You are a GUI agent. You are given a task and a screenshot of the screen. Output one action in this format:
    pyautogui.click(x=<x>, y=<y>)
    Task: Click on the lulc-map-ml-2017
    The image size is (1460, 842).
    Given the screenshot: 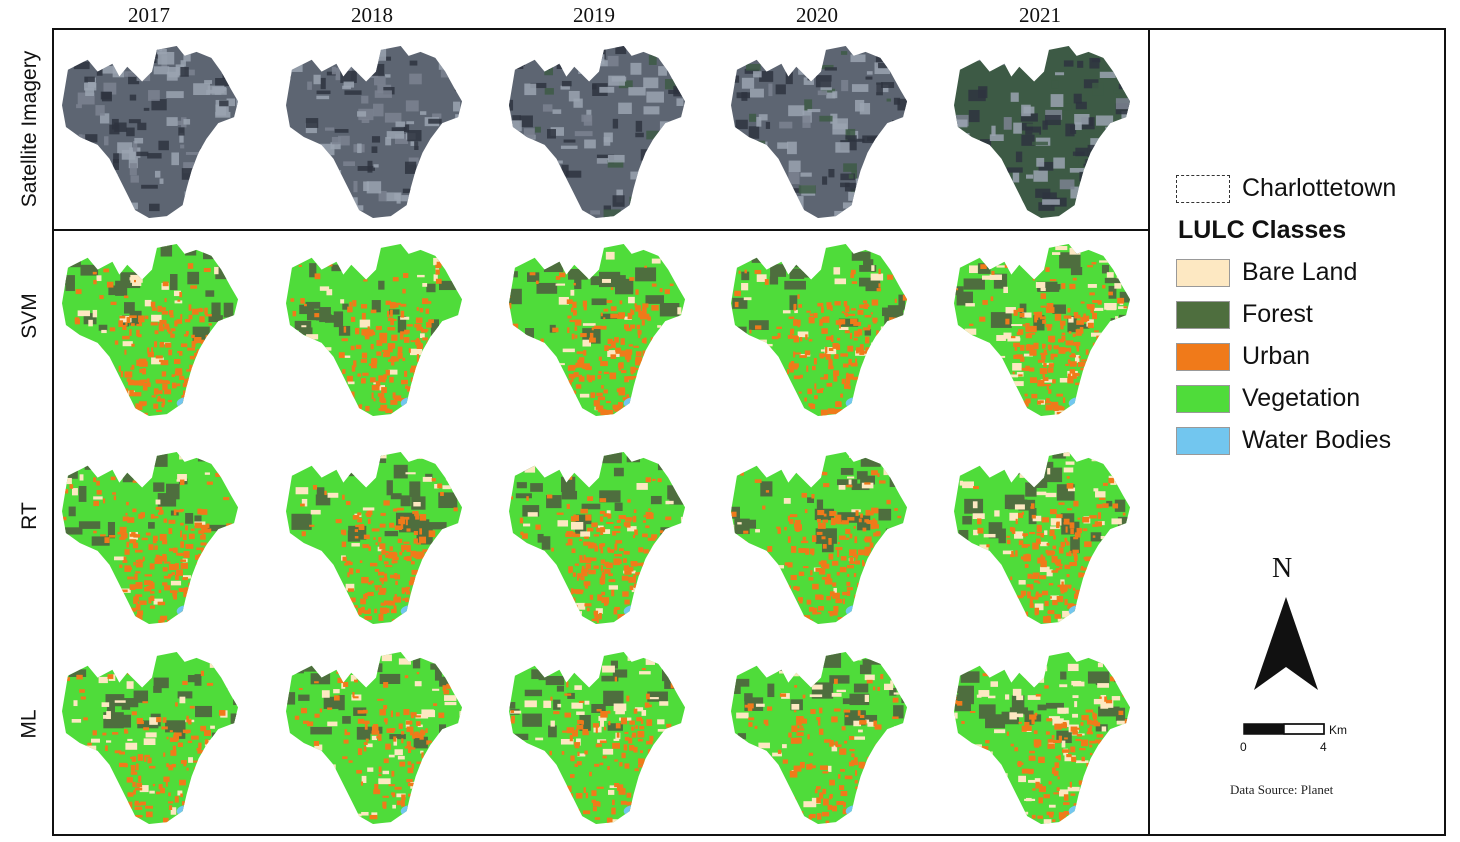 What is the action you would take?
    pyautogui.click(x=152, y=738)
    